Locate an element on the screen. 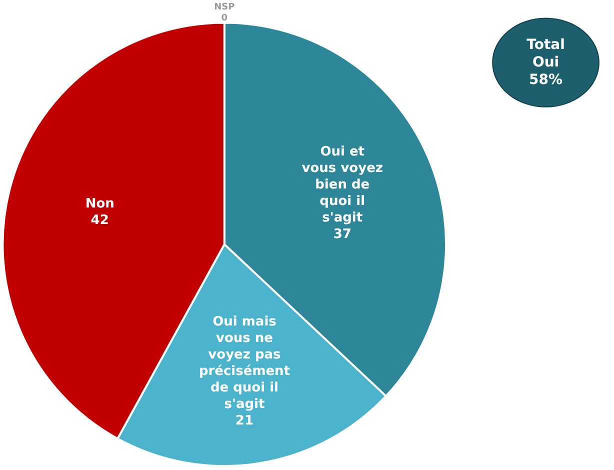 This screenshot has width=614, height=470. category-label: NSP is located at coordinates (224, 7).